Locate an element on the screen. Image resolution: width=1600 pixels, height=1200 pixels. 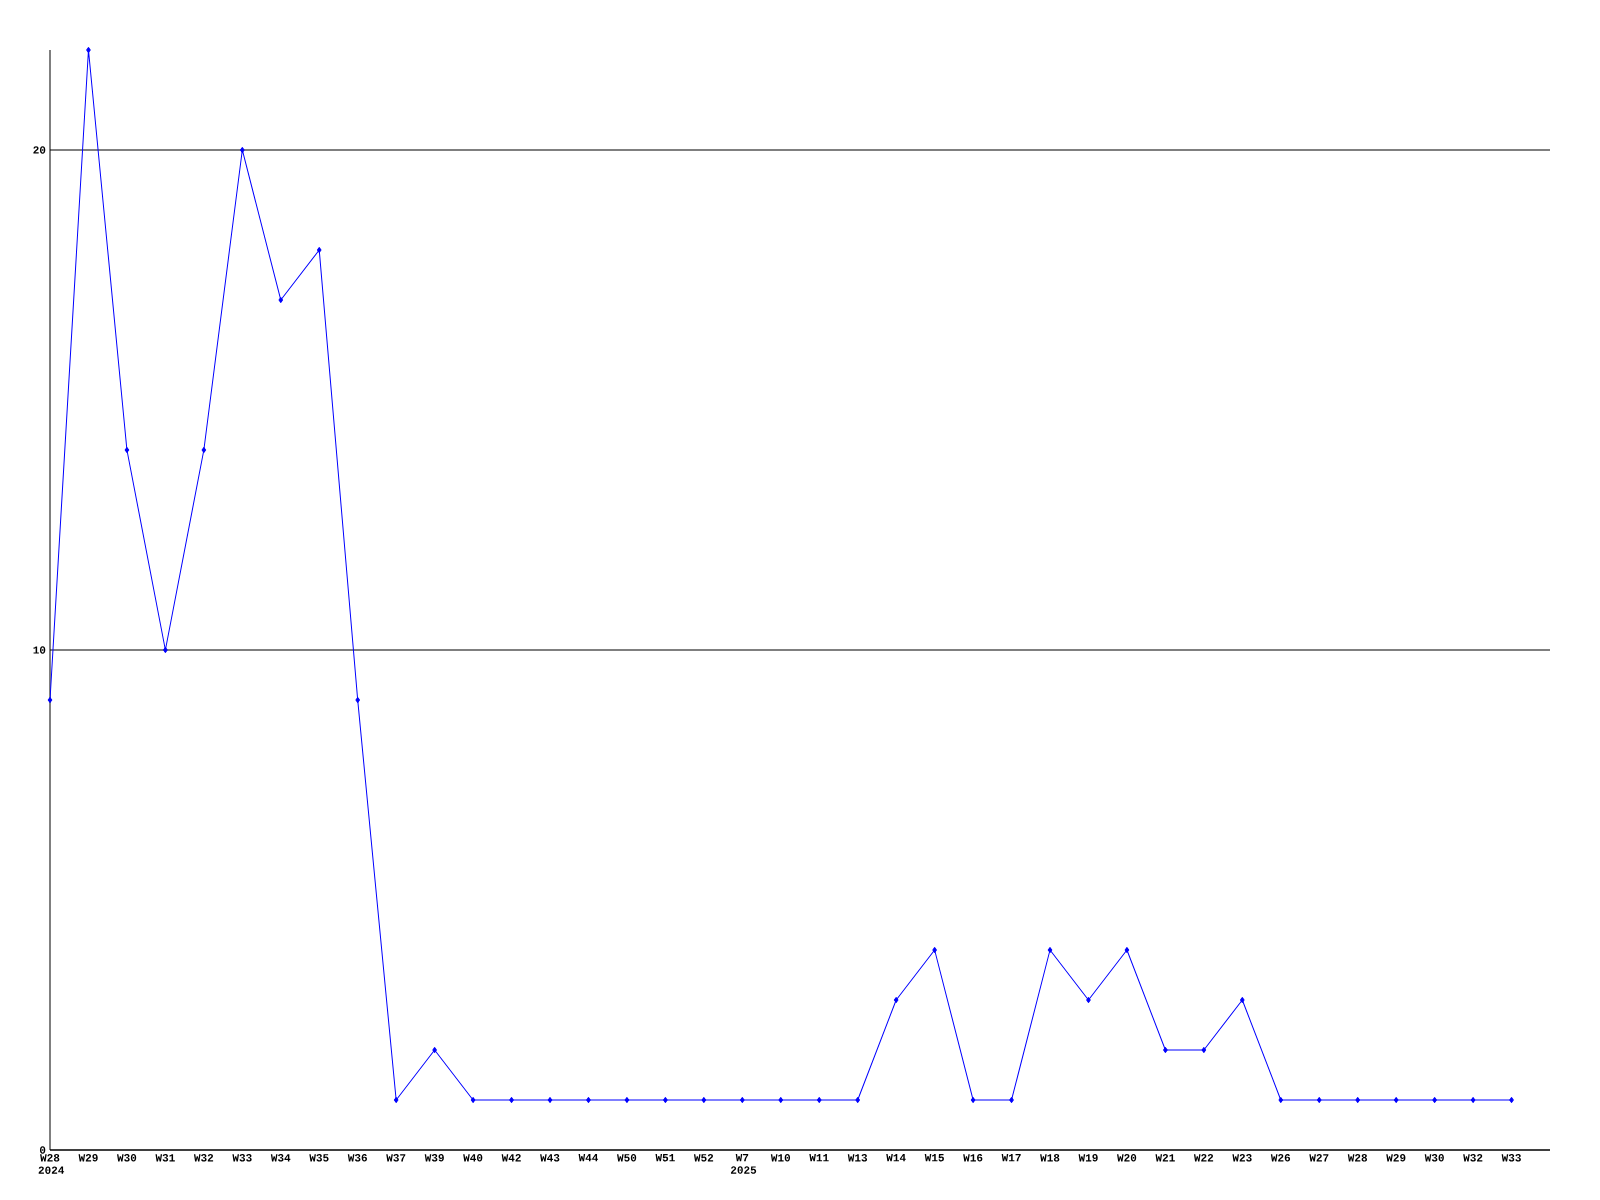
x-tick-label: W7 2025 is located at coordinates (743, 1164).